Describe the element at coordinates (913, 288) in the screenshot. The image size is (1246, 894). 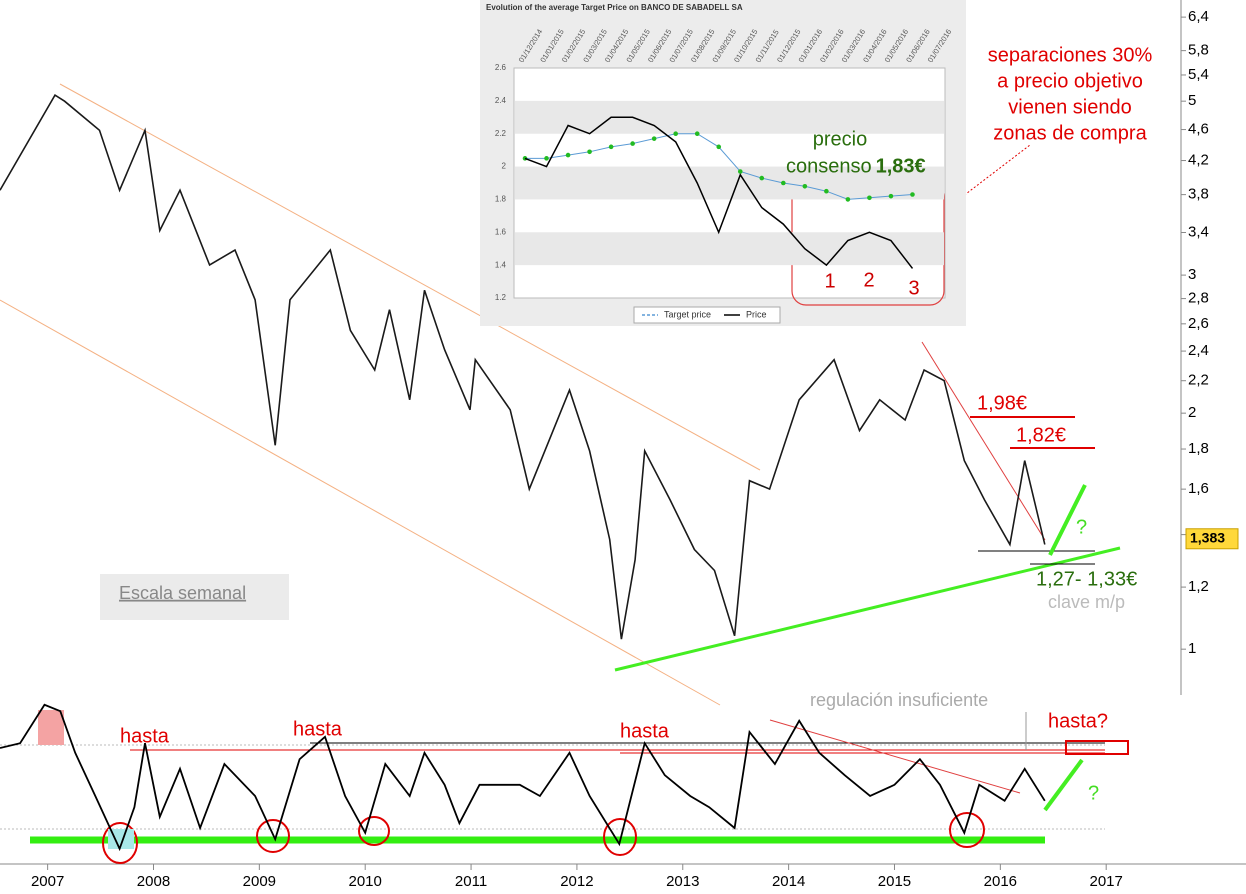
I see `annotation: 3` at that location.